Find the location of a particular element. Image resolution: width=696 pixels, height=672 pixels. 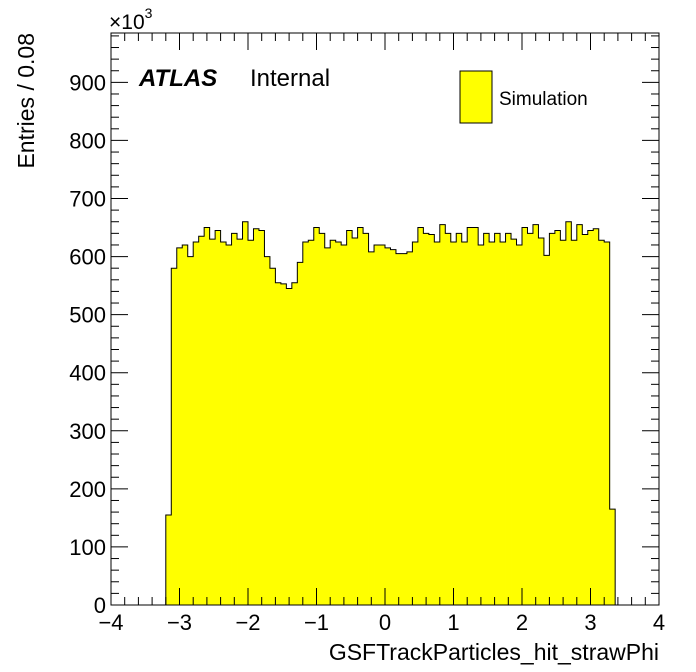

y-tick-label: 900 is located at coordinates (87, 82).